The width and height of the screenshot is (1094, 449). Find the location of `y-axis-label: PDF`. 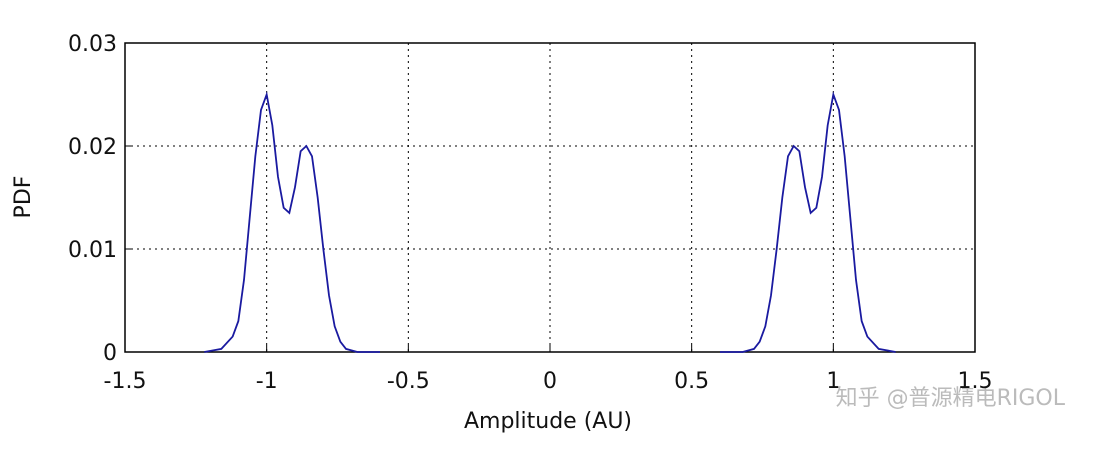

y-axis-label: PDF is located at coordinates (23, 197).